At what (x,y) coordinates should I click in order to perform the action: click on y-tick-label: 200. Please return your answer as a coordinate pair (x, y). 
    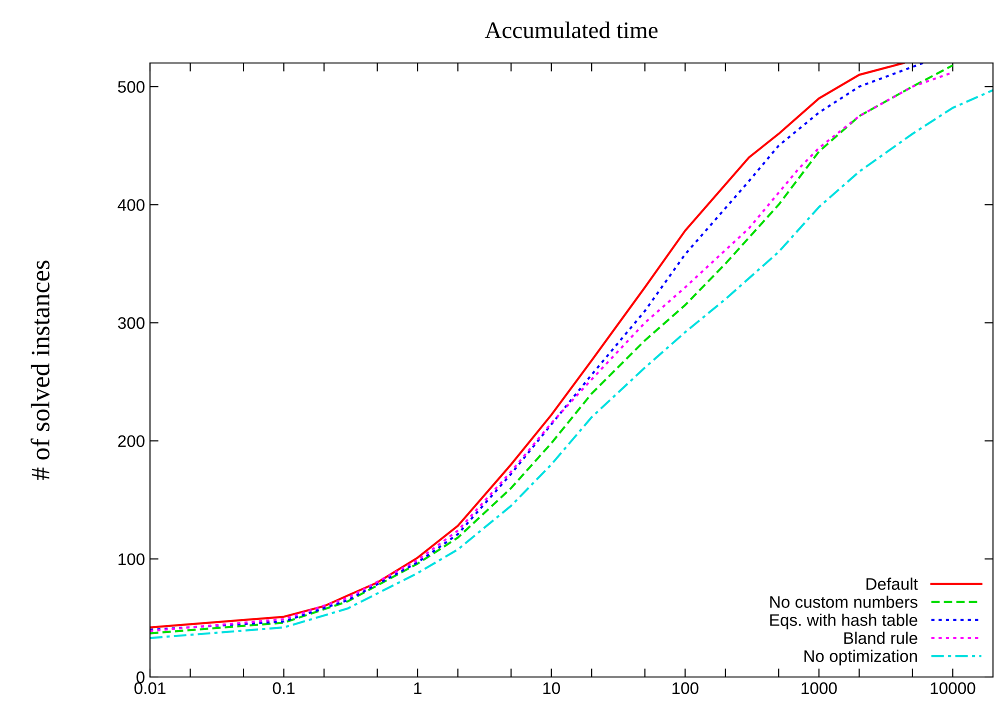
    Looking at the image, I should click on (131, 441).